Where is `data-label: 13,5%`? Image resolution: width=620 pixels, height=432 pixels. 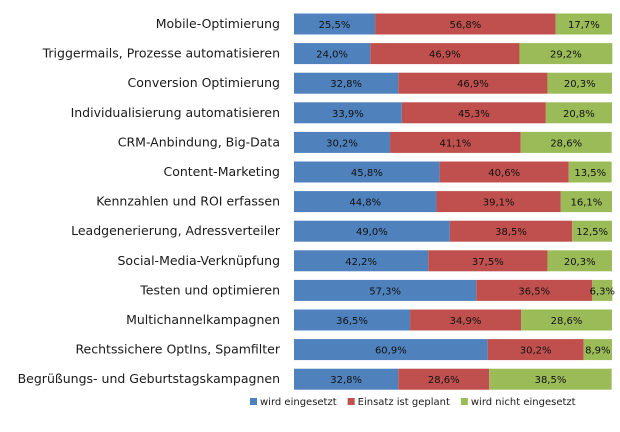 data-label: 13,5% is located at coordinates (590, 173).